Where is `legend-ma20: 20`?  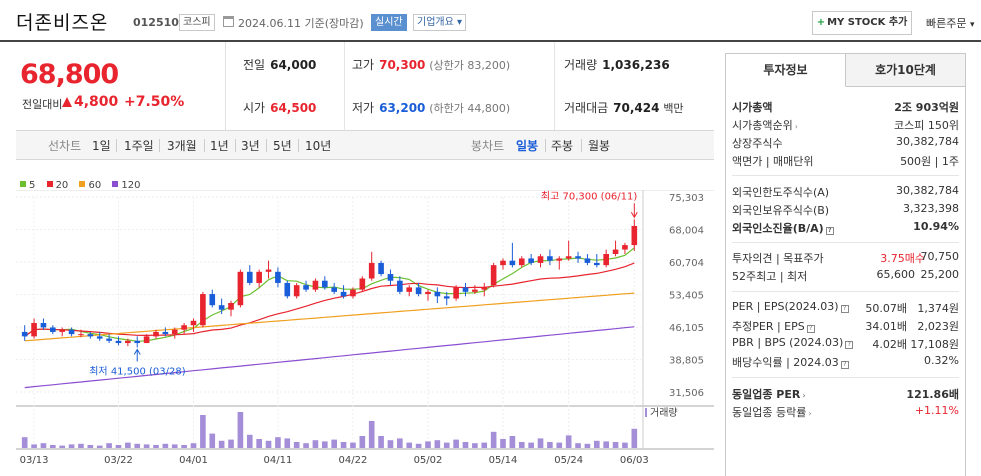
legend-ma20: 20 is located at coordinates (57, 185).